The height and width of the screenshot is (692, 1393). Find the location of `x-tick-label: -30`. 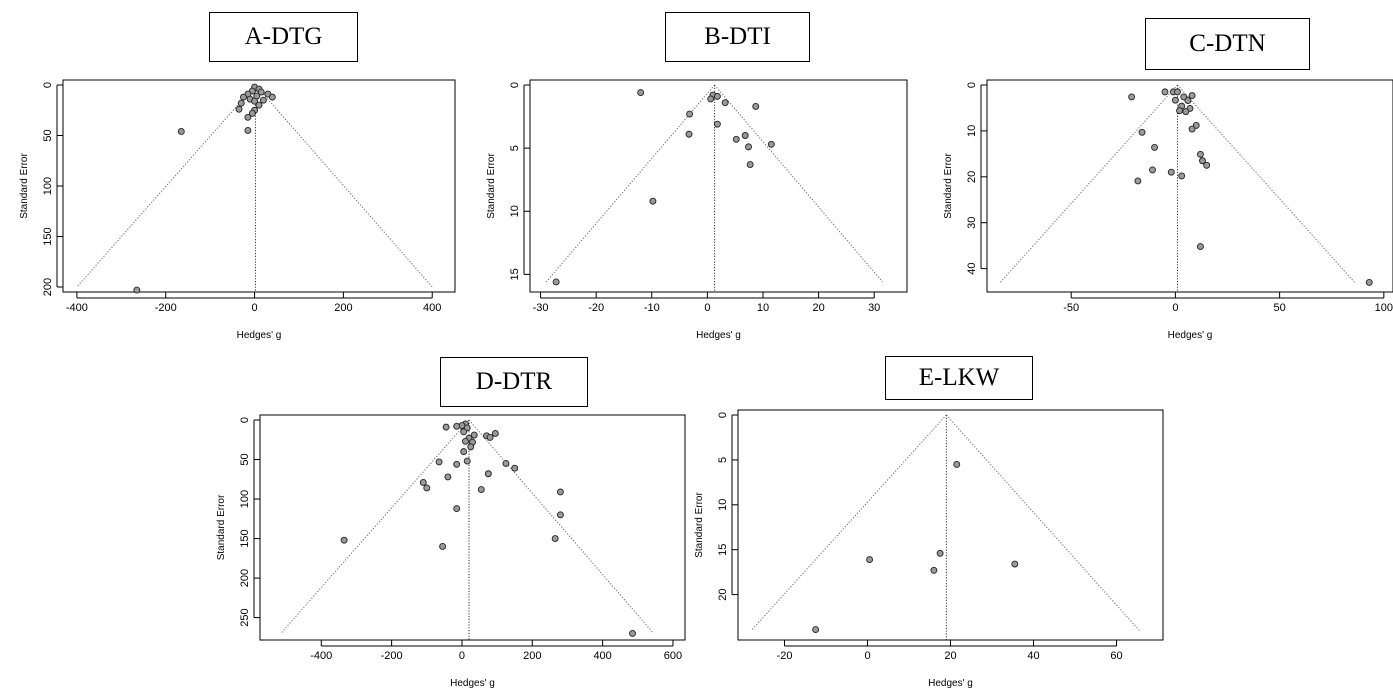

x-tick-label: -30 is located at coordinates (541, 308).